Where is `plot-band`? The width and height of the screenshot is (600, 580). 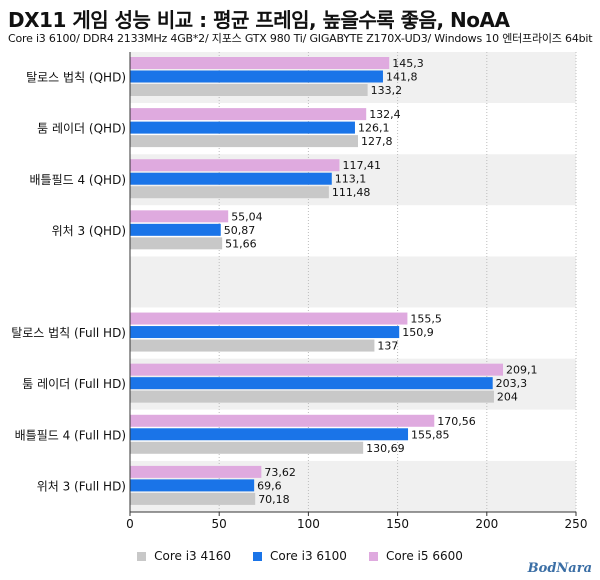
plot-band is located at coordinates (353, 282).